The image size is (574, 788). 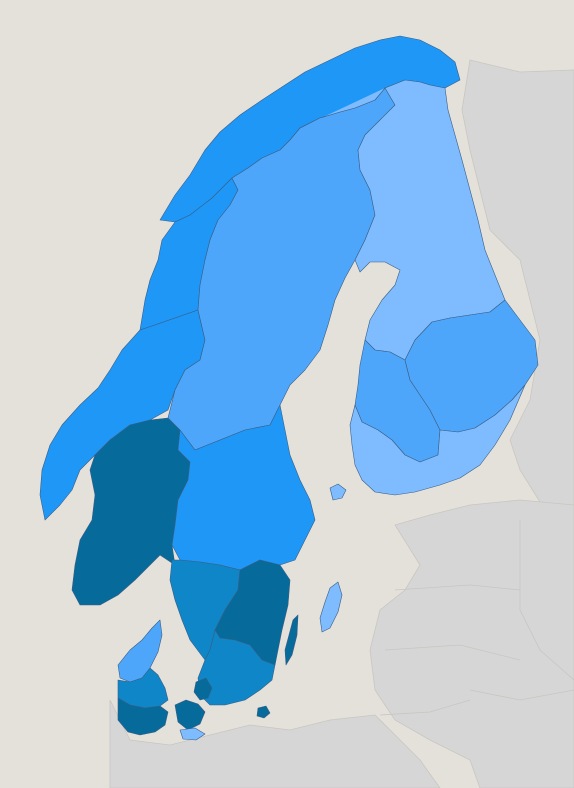 What do you see at coordinates (521, 695) in the screenshot?
I see `border-lithuania-belarus` at bounding box center [521, 695].